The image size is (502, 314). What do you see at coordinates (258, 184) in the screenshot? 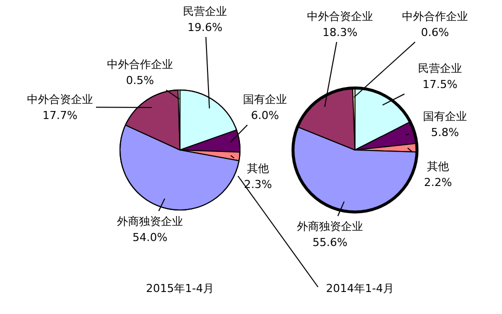
I see `data-label: 2.3%` at bounding box center [258, 184].